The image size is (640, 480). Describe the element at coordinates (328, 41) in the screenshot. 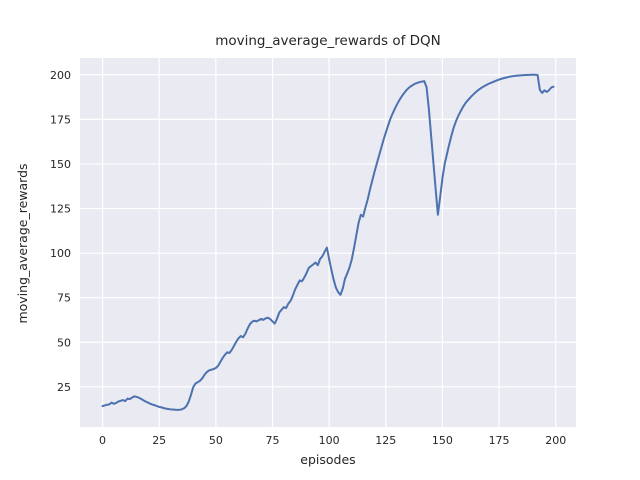

I see `chart-title: moving_average_rewards of DQN` at that location.